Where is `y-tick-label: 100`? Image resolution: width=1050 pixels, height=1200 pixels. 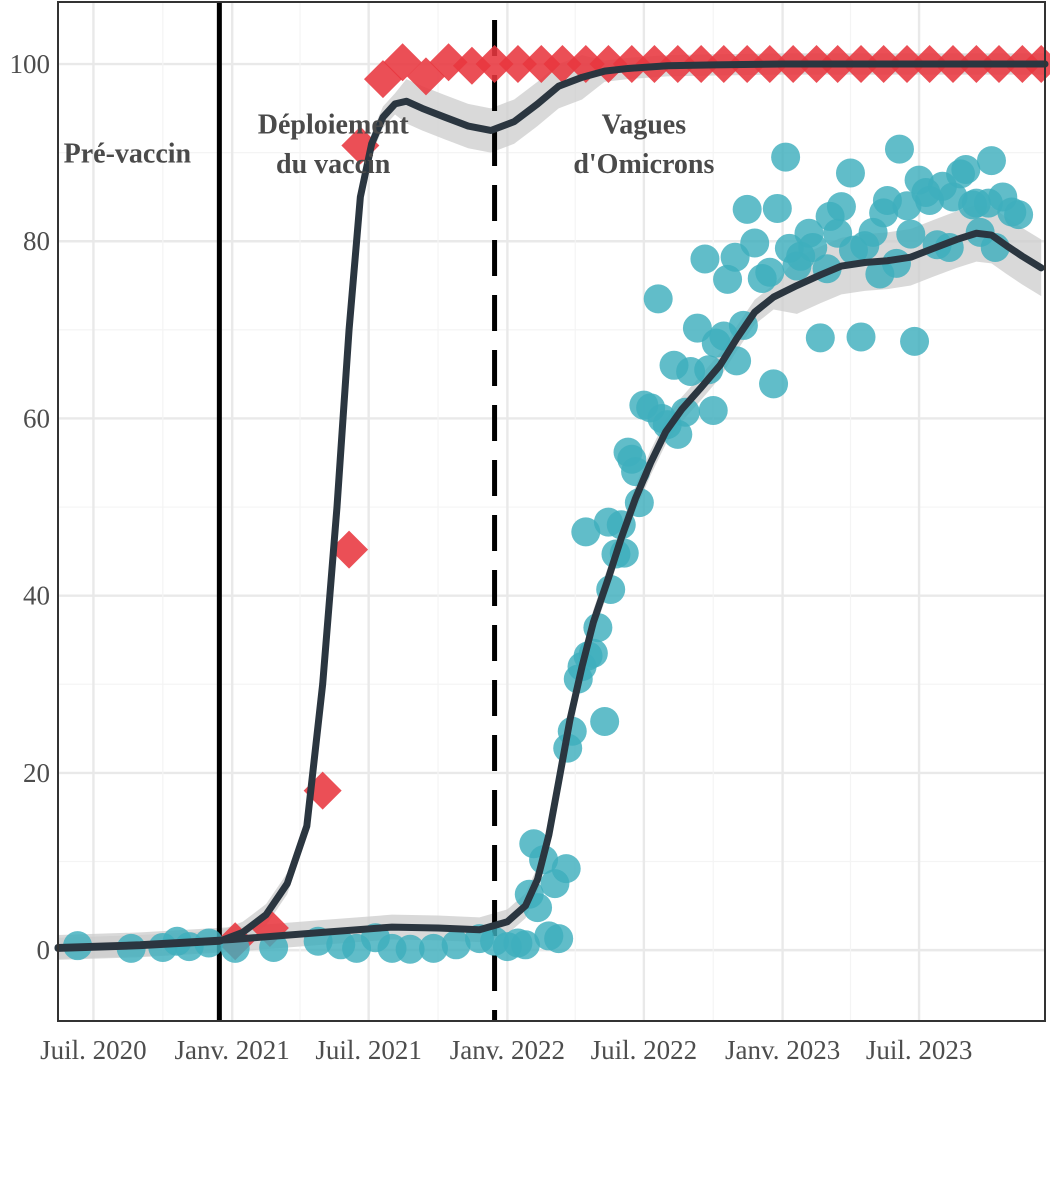 y-tick-label: 100 is located at coordinates (30, 64).